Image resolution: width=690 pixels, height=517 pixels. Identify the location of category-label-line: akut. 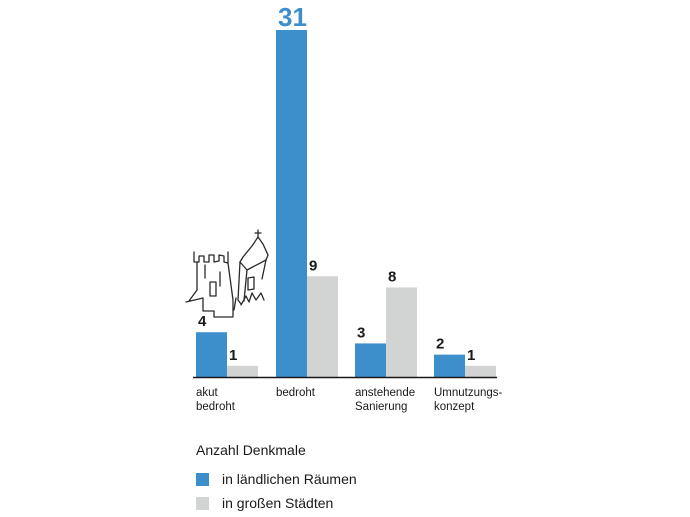
(207, 393).